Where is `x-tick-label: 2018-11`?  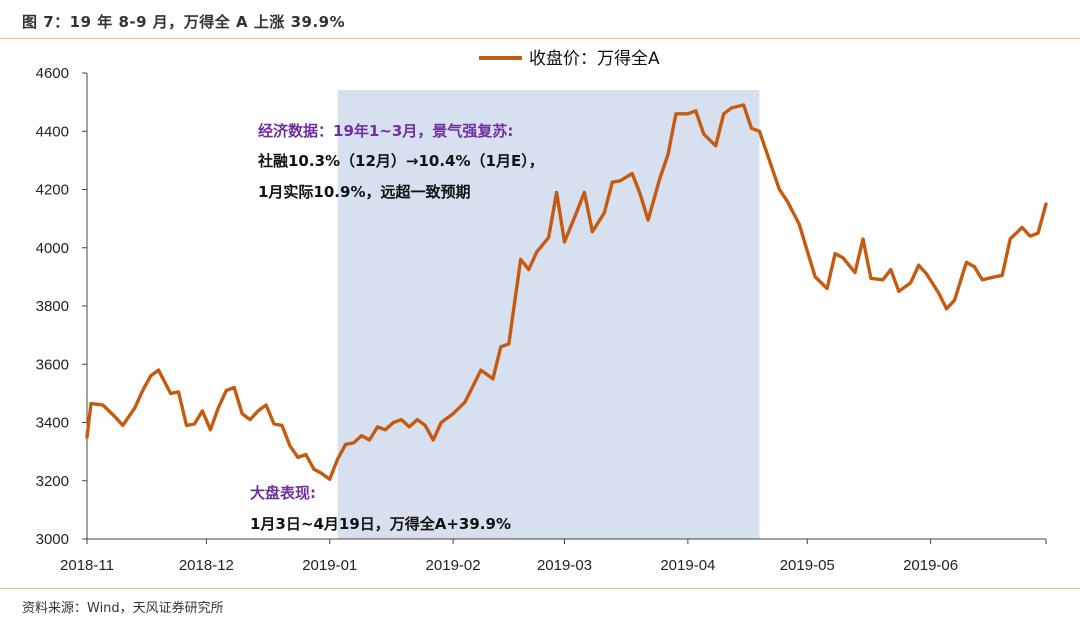
x-tick-label: 2018-11 is located at coordinates (87, 565).